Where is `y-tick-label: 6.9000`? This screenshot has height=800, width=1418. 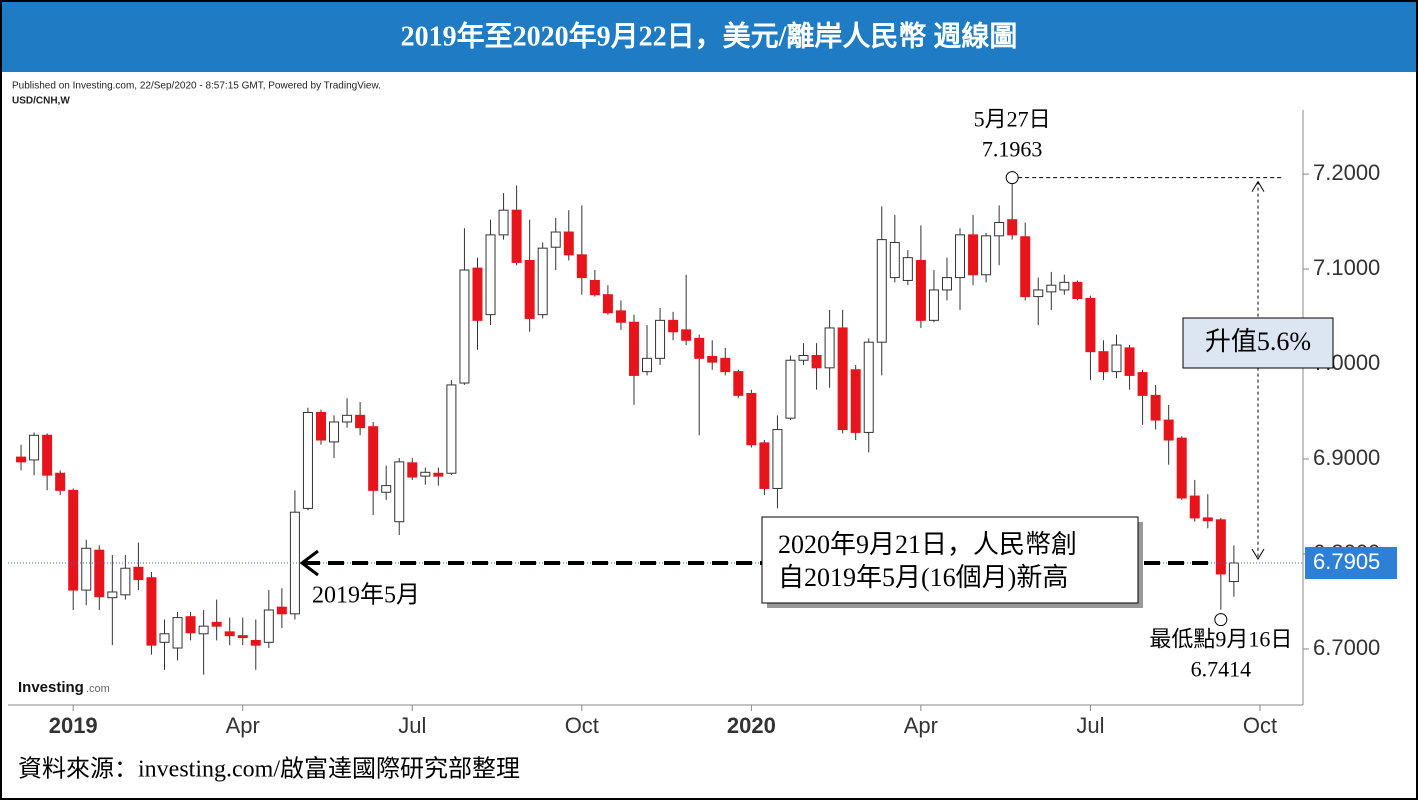
y-tick-label: 6.9000 is located at coordinates (1346, 457).